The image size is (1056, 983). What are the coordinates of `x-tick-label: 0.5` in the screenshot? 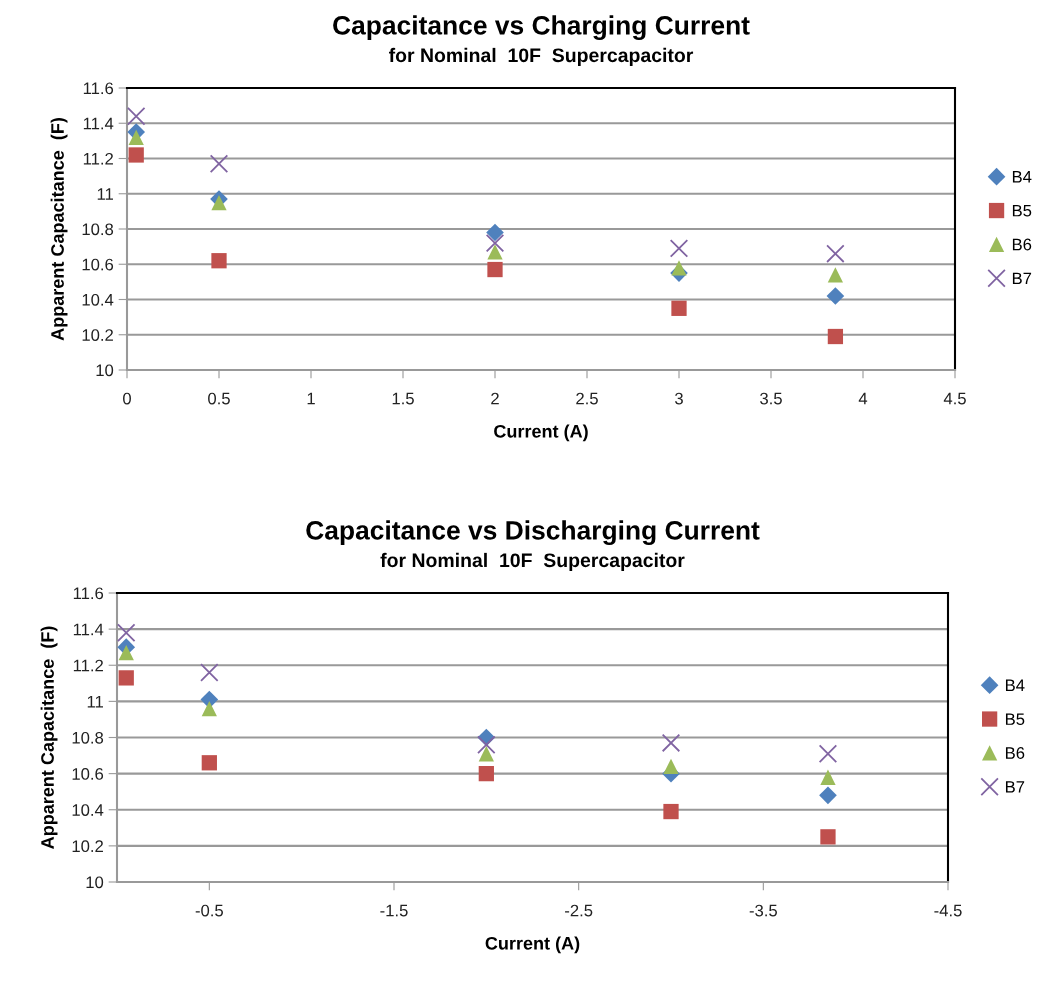 It's located at (219, 398).